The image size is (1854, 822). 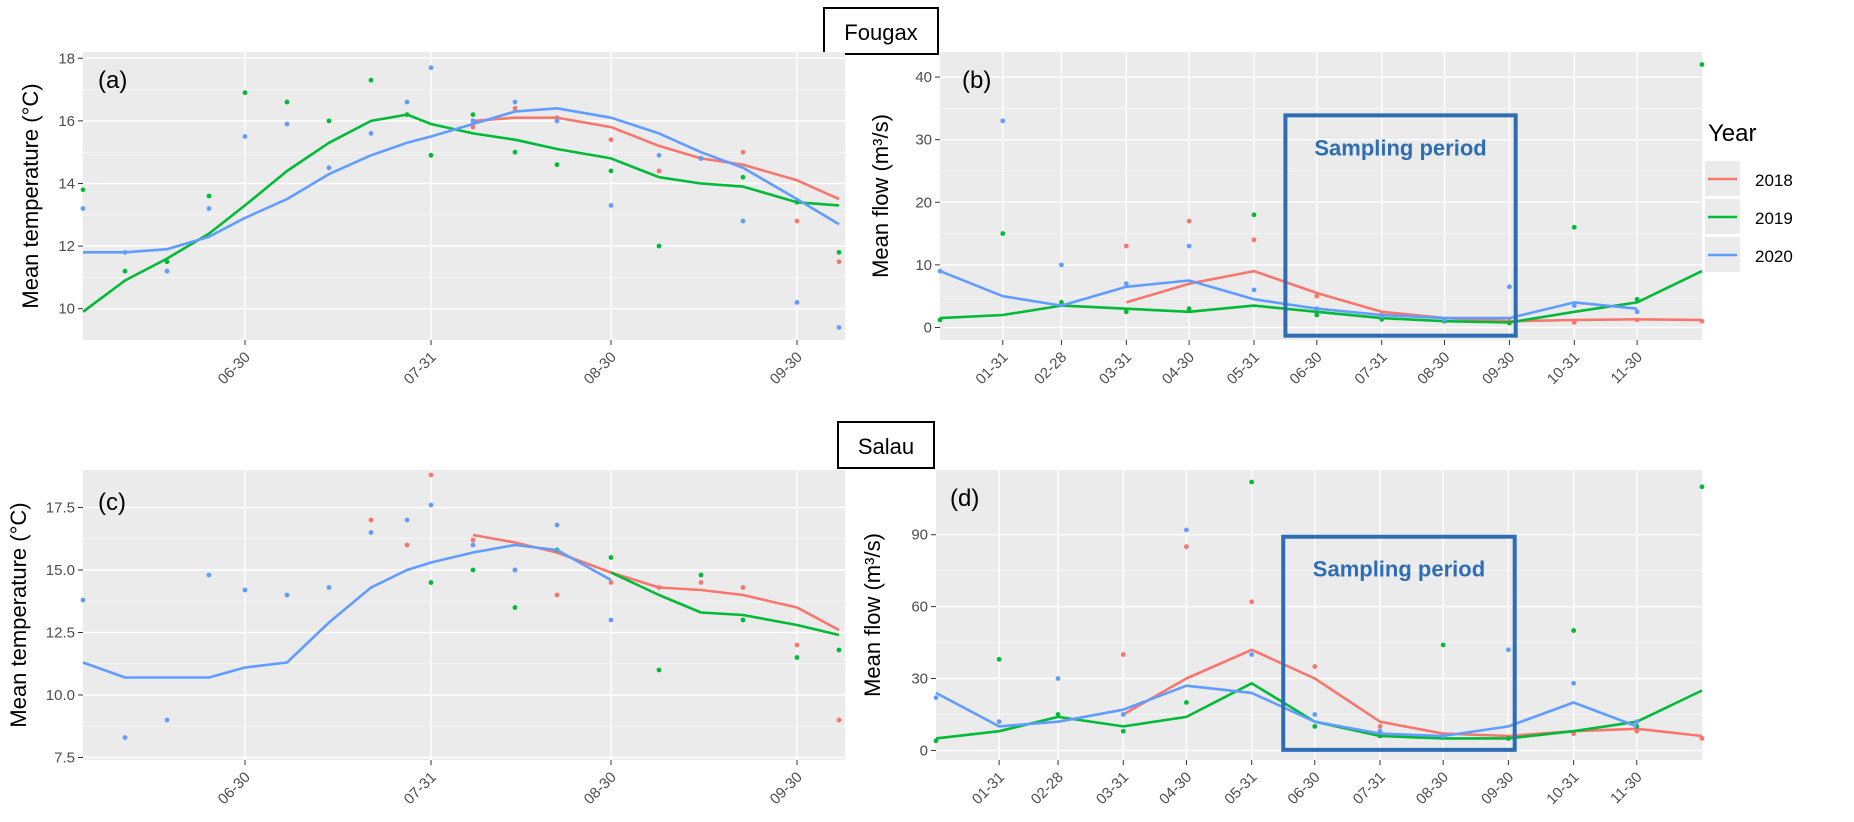 I want to click on y-tick-label: 7.5, so click(x=64, y=758).